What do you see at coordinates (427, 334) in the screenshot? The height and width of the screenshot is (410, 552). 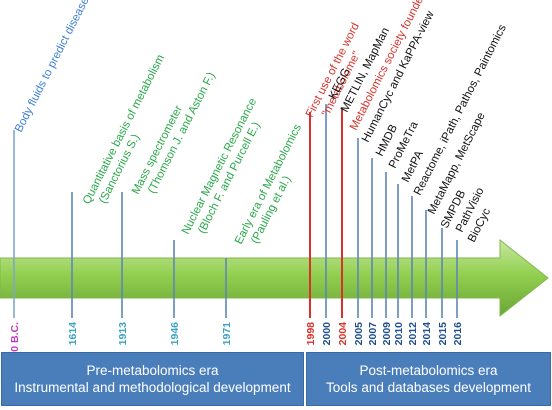 I see `year-label: 2014` at bounding box center [427, 334].